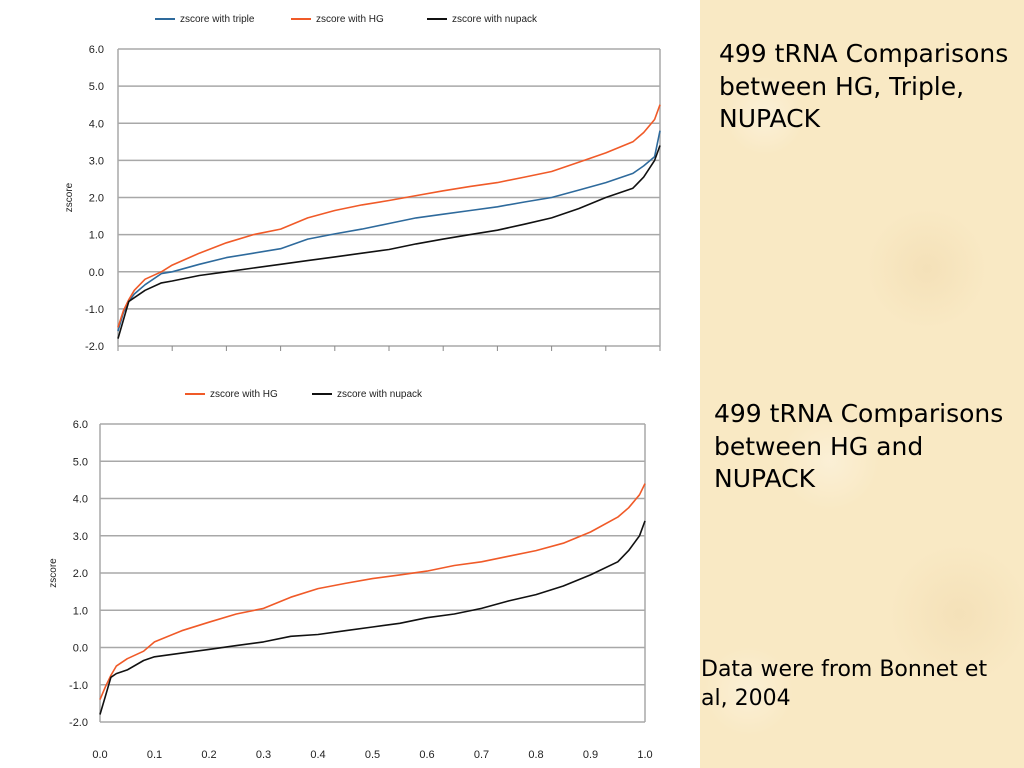 This screenshot has width=1024, height=768. What do you see at coordinates (426, 755) in the screenshot?
I see `x-tick-label: 0.6` at bounding box center [426, 755].